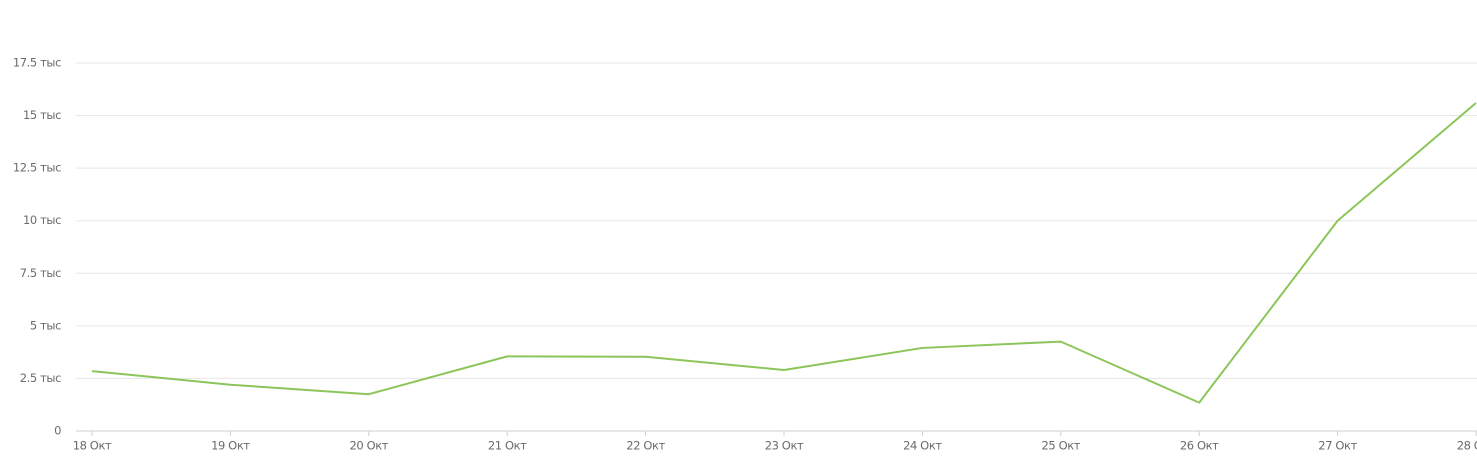 The width and height of the screenshot is (1477, 459). What do you see at coordinates (645, 446) in the screenshot?
I see `x-tick-label: 22 Окт` at bounding box center [645, 446].